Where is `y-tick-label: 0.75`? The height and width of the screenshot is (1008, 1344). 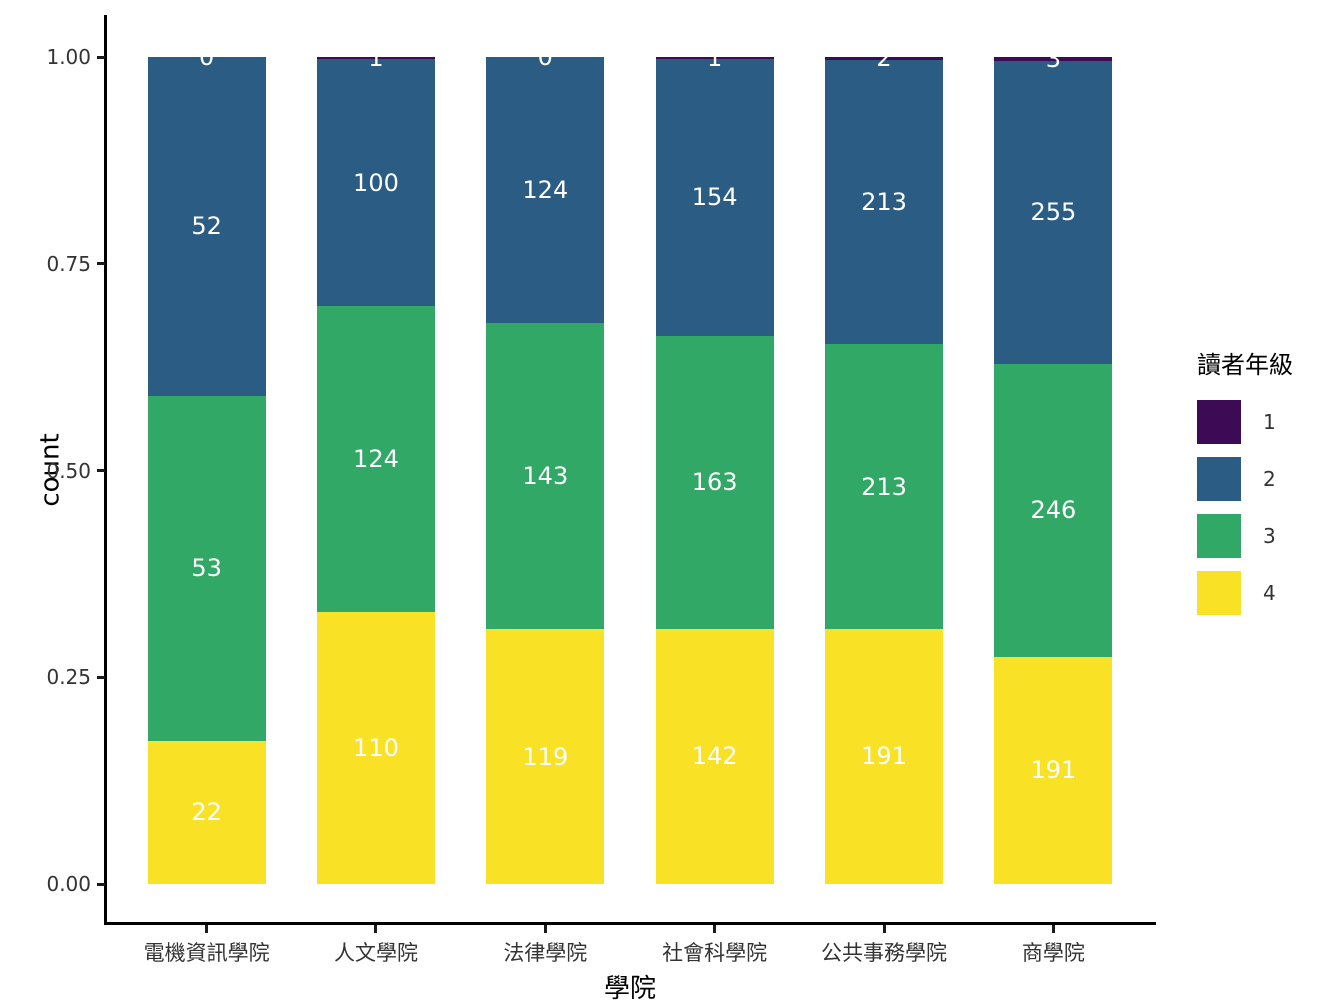
y-tick-label: 0.75 is located at coordinates (68, 263).